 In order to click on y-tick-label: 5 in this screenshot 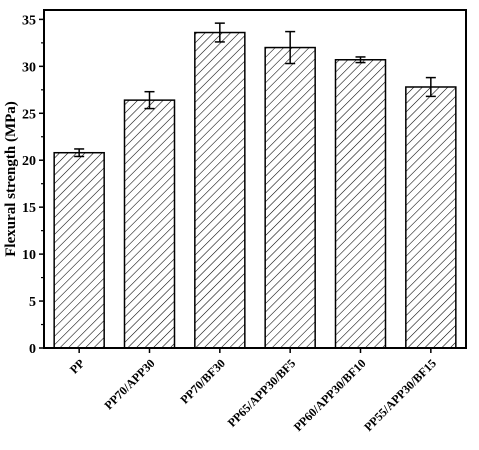, I will do `click(32, 302)`.